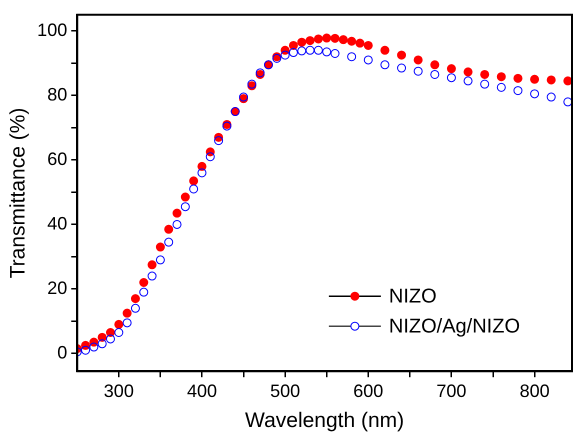 The width and height of the screenshot is (577, 438). What do you see at coordinates (535, 390) in the screenshot?
I see `x-tick-label: 800` at bounding box center [535, 390].